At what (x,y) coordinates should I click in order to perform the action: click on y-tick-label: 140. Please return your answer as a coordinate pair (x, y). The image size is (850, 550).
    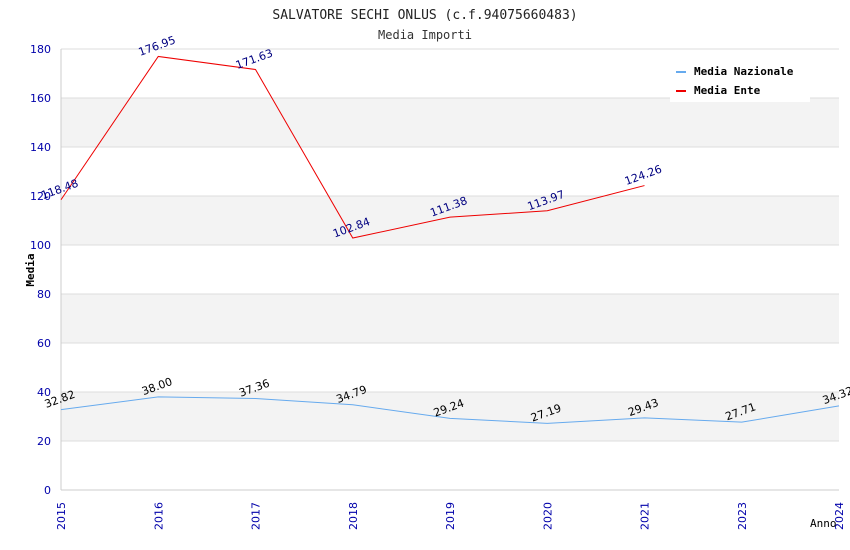
    Looking at the image, I should click on (40, 147).